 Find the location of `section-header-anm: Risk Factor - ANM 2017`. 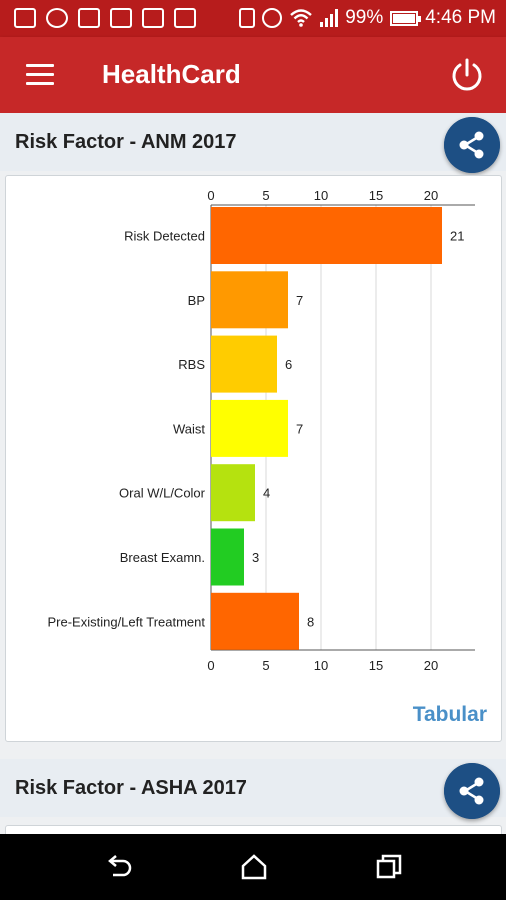

section-header-anm: Risk Factor - ANM 2017 is located at coordinates (253, 143).